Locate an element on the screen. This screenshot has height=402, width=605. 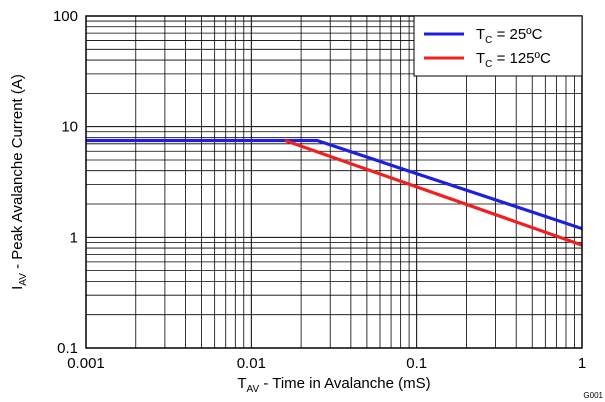
legend-label-25c-main: T is located at coordinates (480, 34).